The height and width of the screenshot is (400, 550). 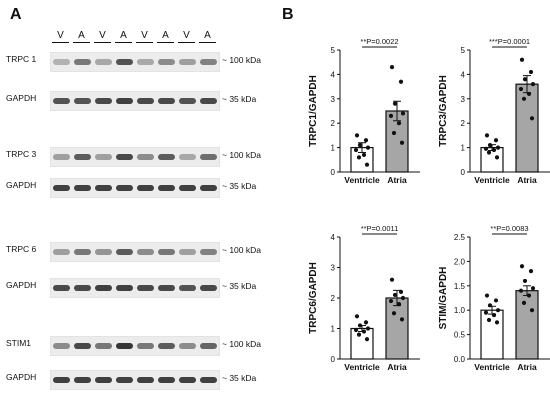 What do you see at coordinates (463, 99) in the screenshot?
I see `y-tick-label: 3` at bounding box center [463, 99].